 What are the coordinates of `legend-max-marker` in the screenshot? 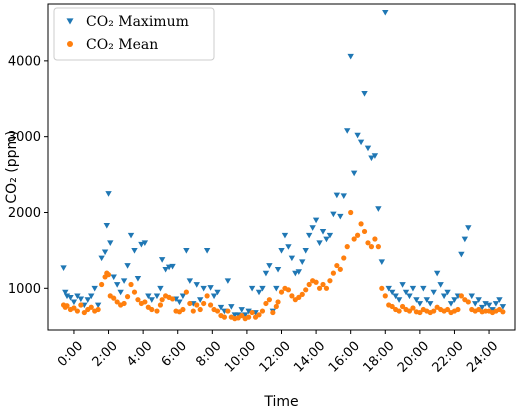 It's located at (70, 21).